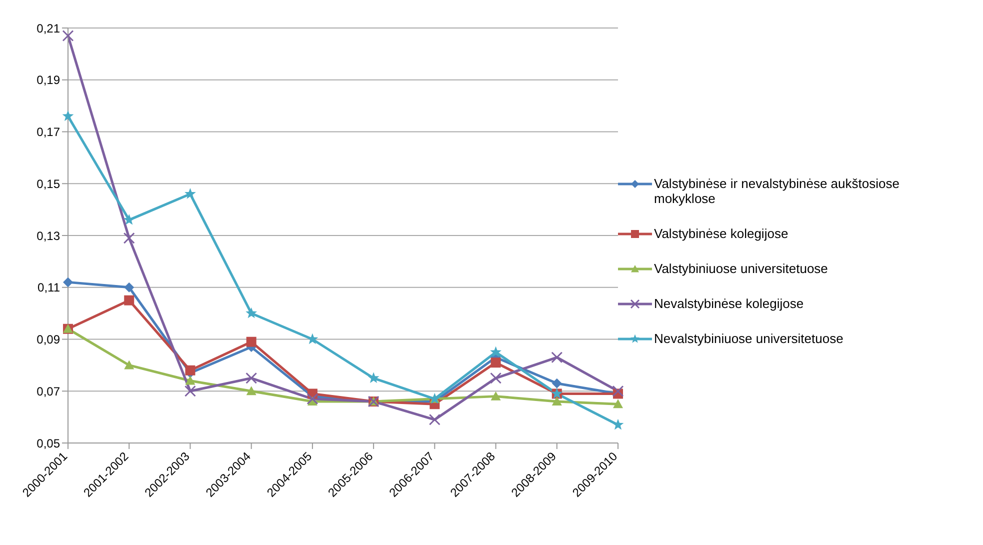 The width and height of the screenshot is (983, 545). What do you see at coordinates (749, 338) in the screenshot?
I see `legend-label: Nevalstybiniuose universitetuose` at bounding box center [749, 338].